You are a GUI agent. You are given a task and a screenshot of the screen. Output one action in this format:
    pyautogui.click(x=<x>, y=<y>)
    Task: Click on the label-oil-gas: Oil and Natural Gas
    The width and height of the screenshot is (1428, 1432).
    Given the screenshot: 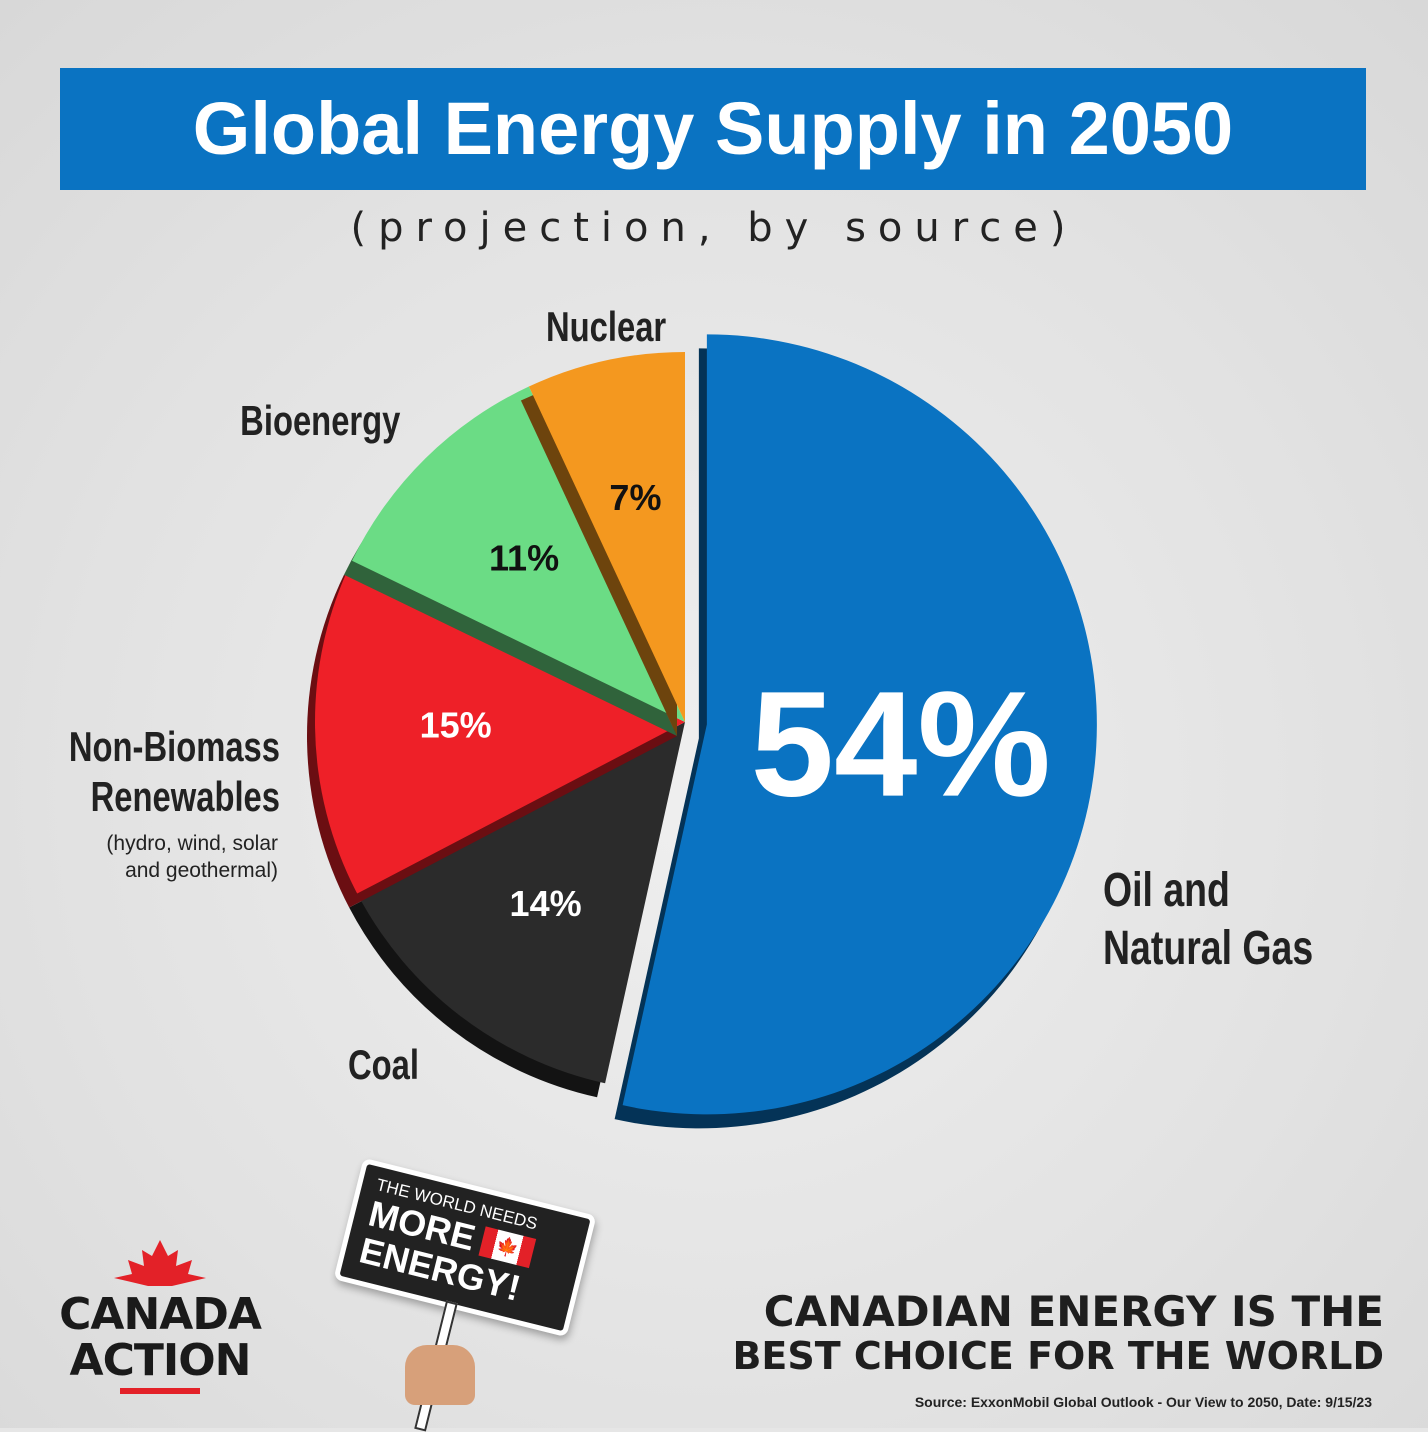 What is the action you would take?
    pyautogui.click(x=1208, y=919)
    